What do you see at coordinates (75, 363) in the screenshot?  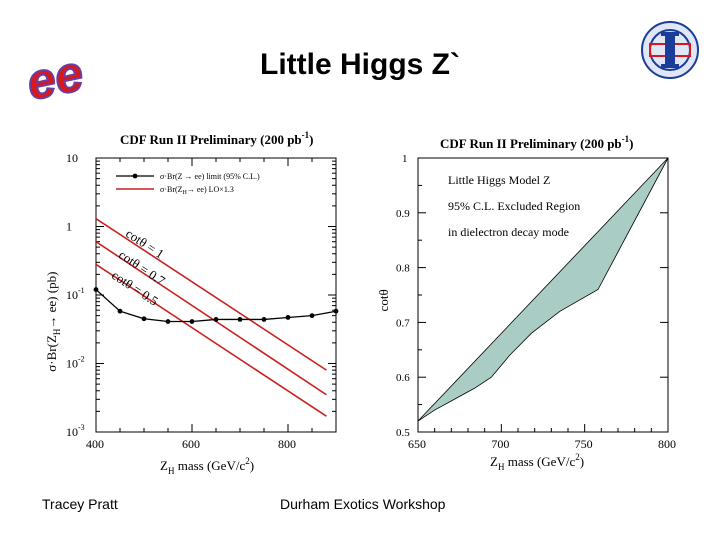 I see `y-tick-label: 10⁻²` at bounding box center [75, 363].